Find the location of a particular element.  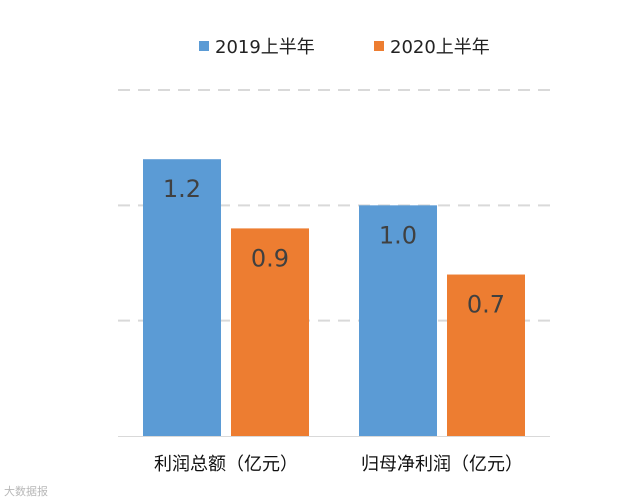

legend-label-2019: 2019上半年 is located at coordinates (265, 47).